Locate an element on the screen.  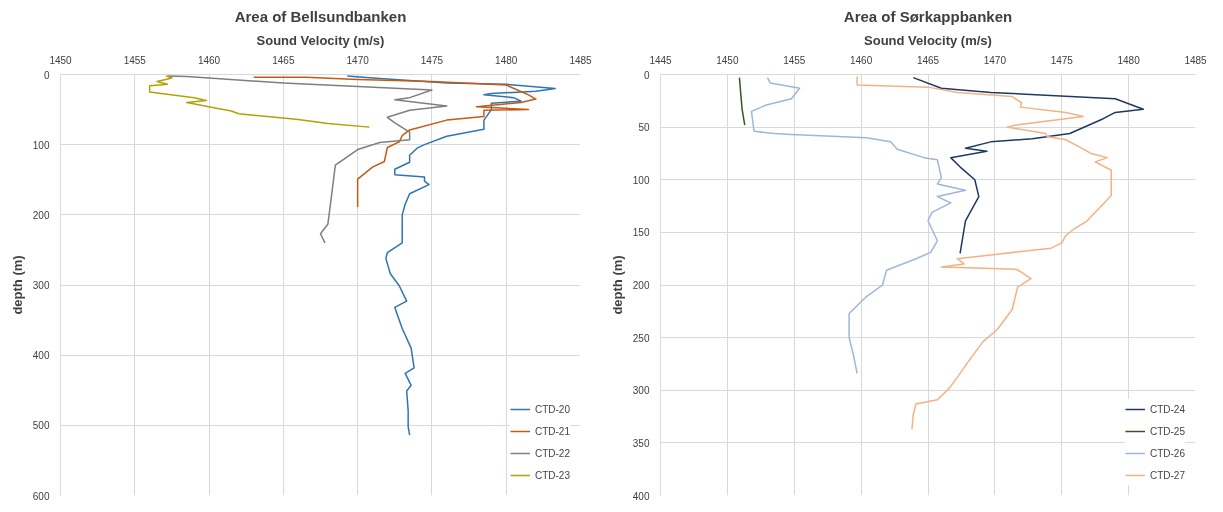
legend-label: CTD-26 is located at coordinates (1167, 453).